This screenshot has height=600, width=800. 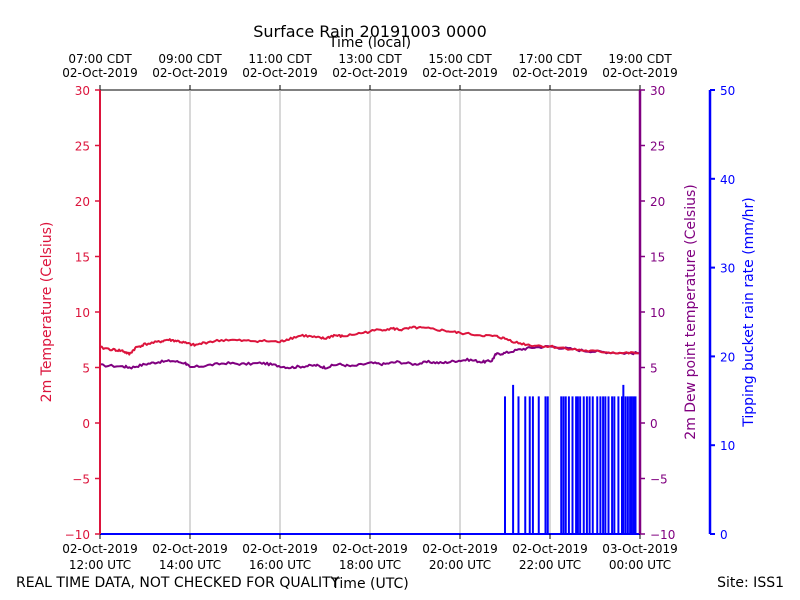 I want to click on left-tick-label: 20, so click(x=82, y=202).